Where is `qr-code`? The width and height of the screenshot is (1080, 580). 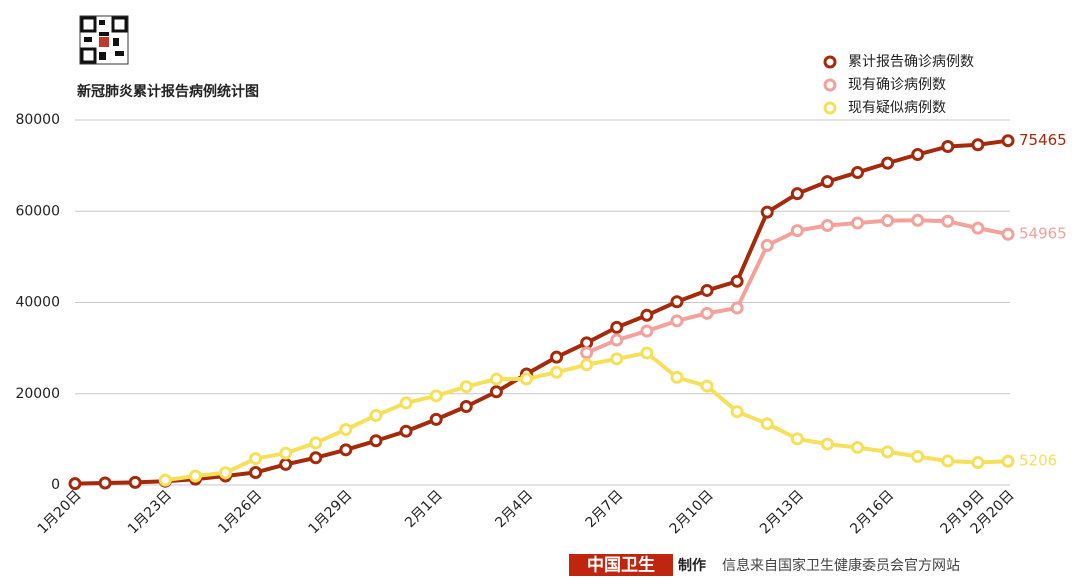
qr-code is located at coordinates (104, 40).